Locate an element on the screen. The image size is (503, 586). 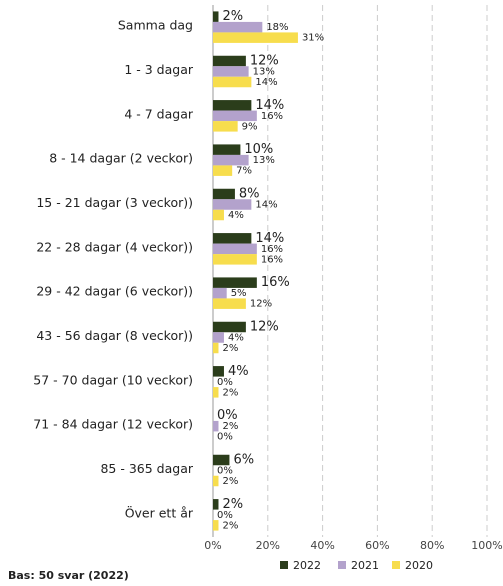
category-label: 71 - 84 dagar (12 veckor) is located at coordinates (113, 424).